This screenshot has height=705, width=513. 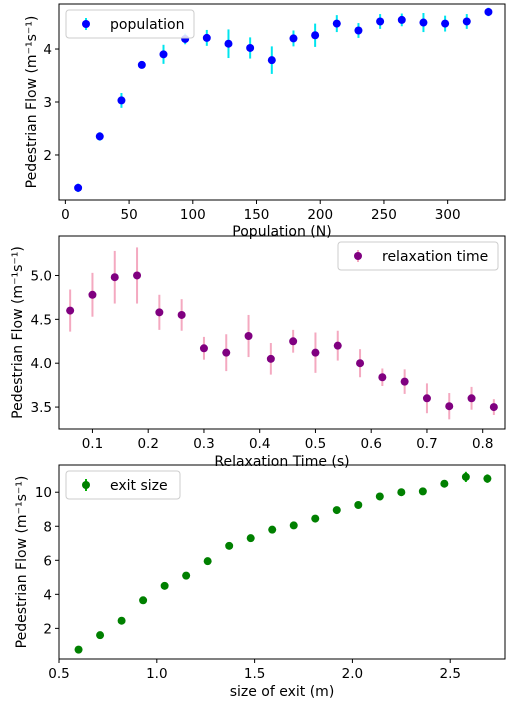 What do you see at coordinates (47, 527) in the screenshot?
I see `y-tick-label: 8` at bounding box center [47, 527].